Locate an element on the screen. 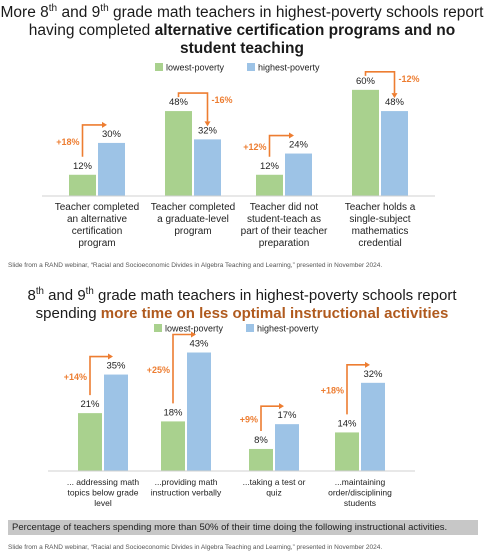 This screenshot has height=551, width=484. category-label: ...providing math is located at coordinates (186, 482).